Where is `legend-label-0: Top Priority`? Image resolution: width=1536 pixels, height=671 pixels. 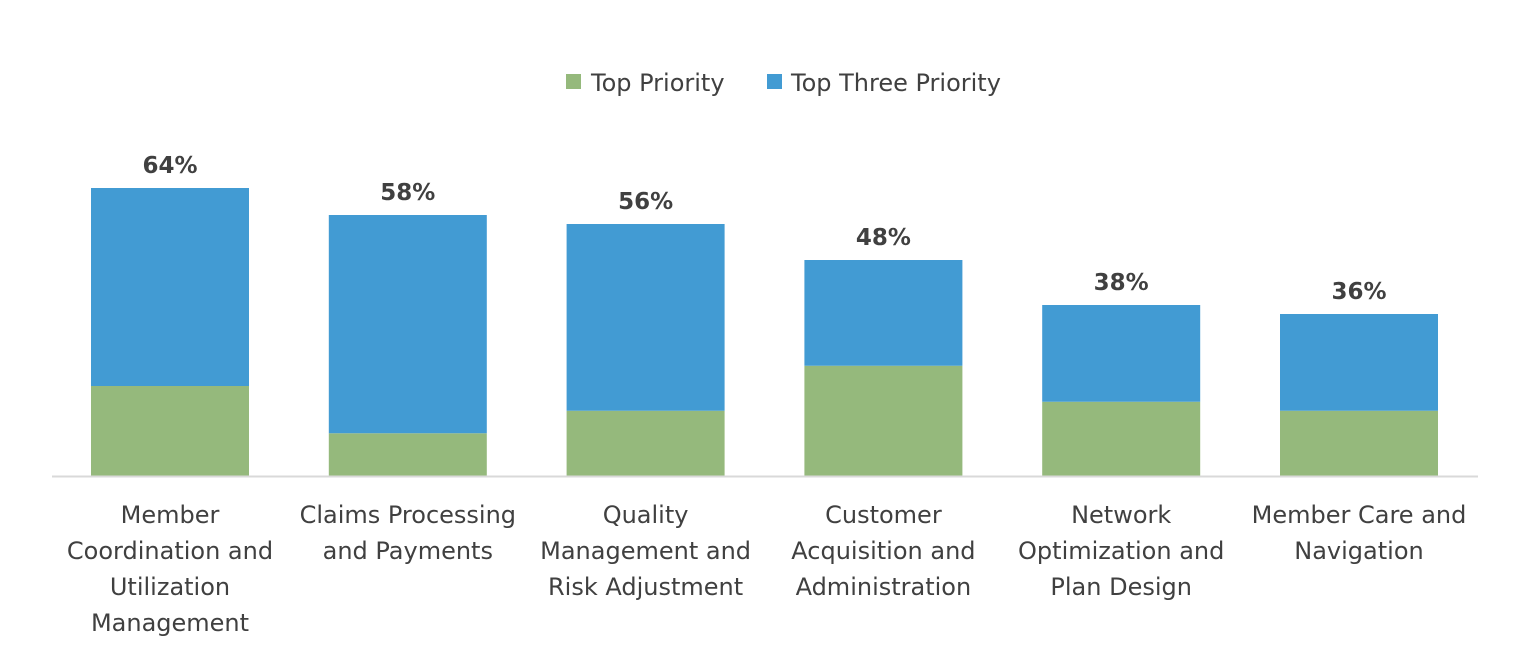
legend-label-0: Top Priority is located at coordinates (657, 83).